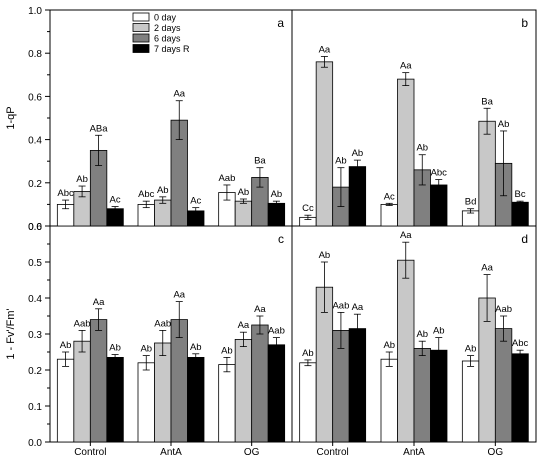 This screenshot has width=550, height=459. Describe the element at coordinates (520, 194) in the screenshot. I see `bar-data-label: Bc` at that location.